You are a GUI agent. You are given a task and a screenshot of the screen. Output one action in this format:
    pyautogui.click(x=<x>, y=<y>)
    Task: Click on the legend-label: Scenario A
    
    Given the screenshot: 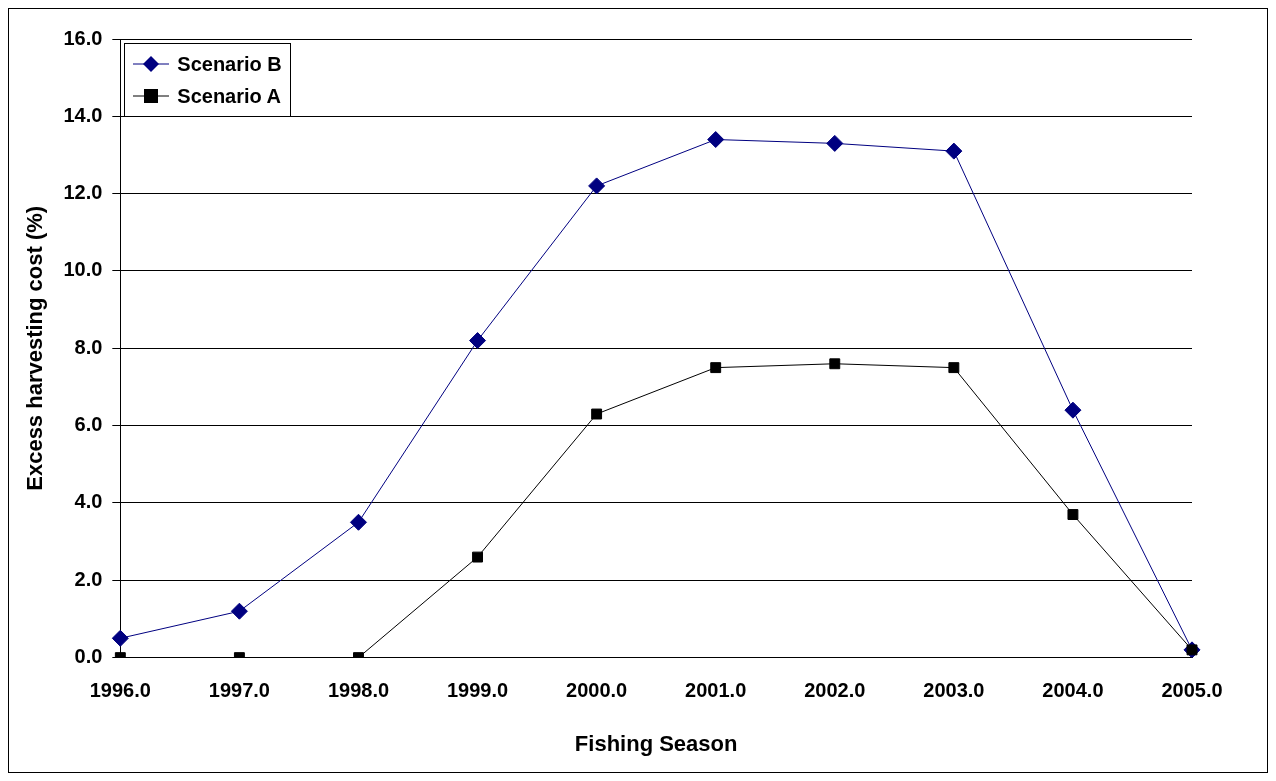 What is the action you would take?
    pyautogui.click(x=229, y=96)
    